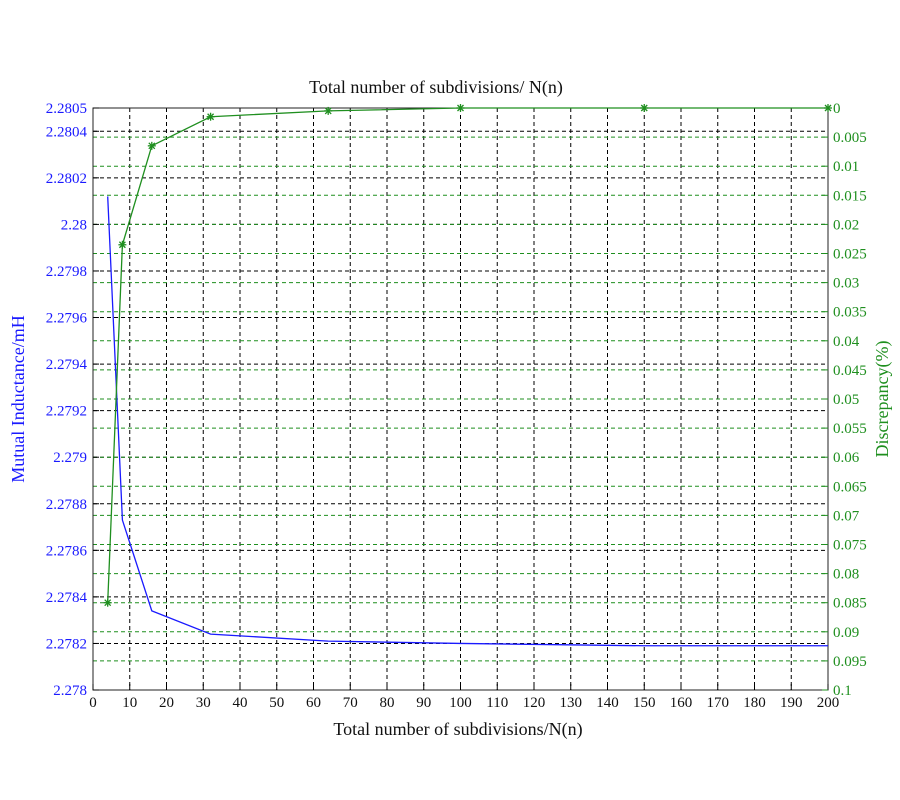  I want to click on x-tick-label: 120, so click(534, 703).